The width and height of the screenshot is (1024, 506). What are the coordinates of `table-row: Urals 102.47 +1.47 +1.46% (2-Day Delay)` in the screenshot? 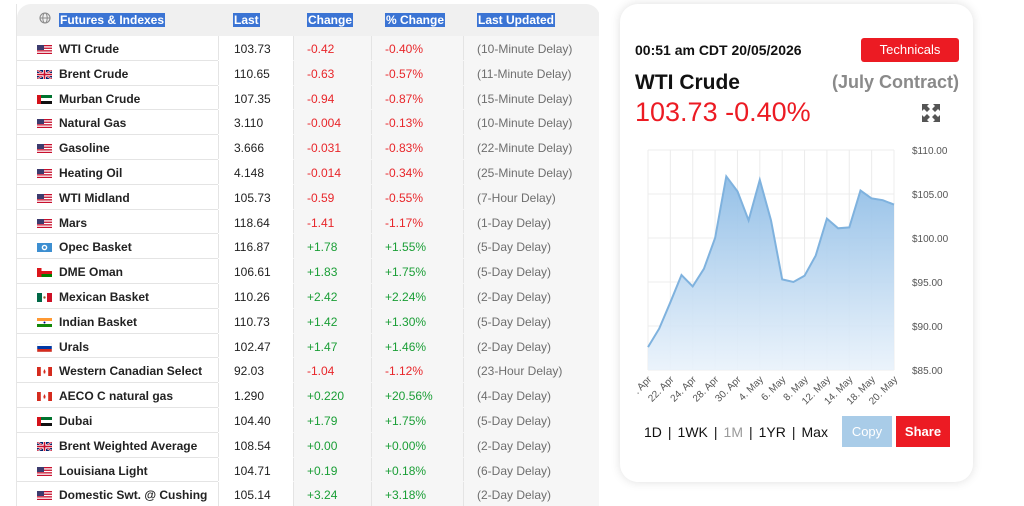 It's located at (308, 346).